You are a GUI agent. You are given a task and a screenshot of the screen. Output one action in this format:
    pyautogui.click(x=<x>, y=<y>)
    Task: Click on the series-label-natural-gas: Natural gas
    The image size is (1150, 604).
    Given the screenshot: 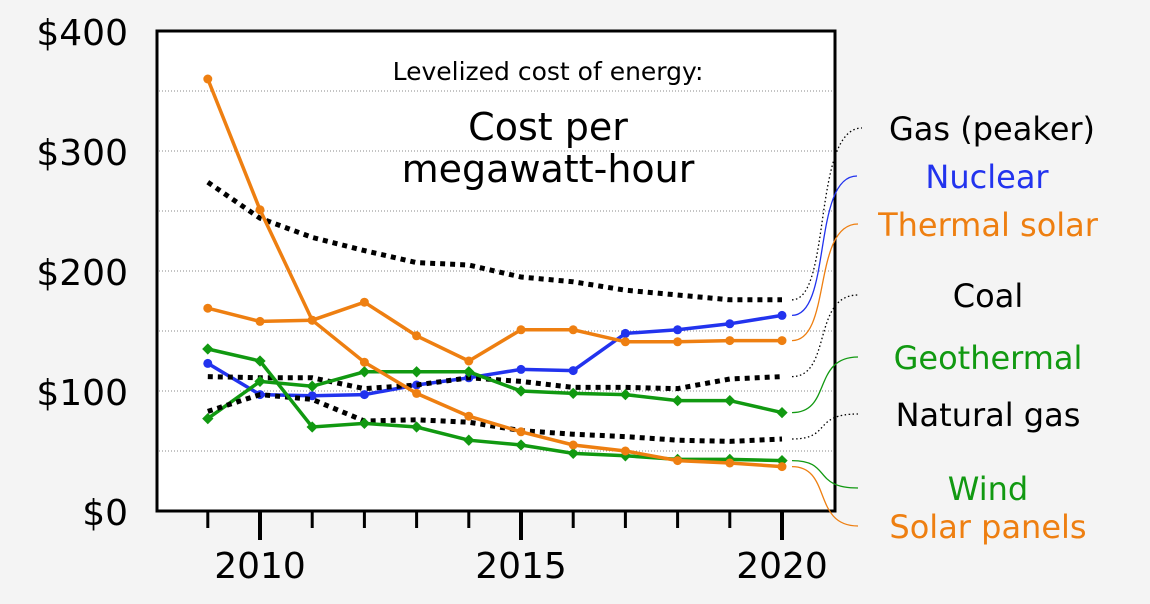 What is the action you would take?
    pyautogui.click(x=988, y=415)
    